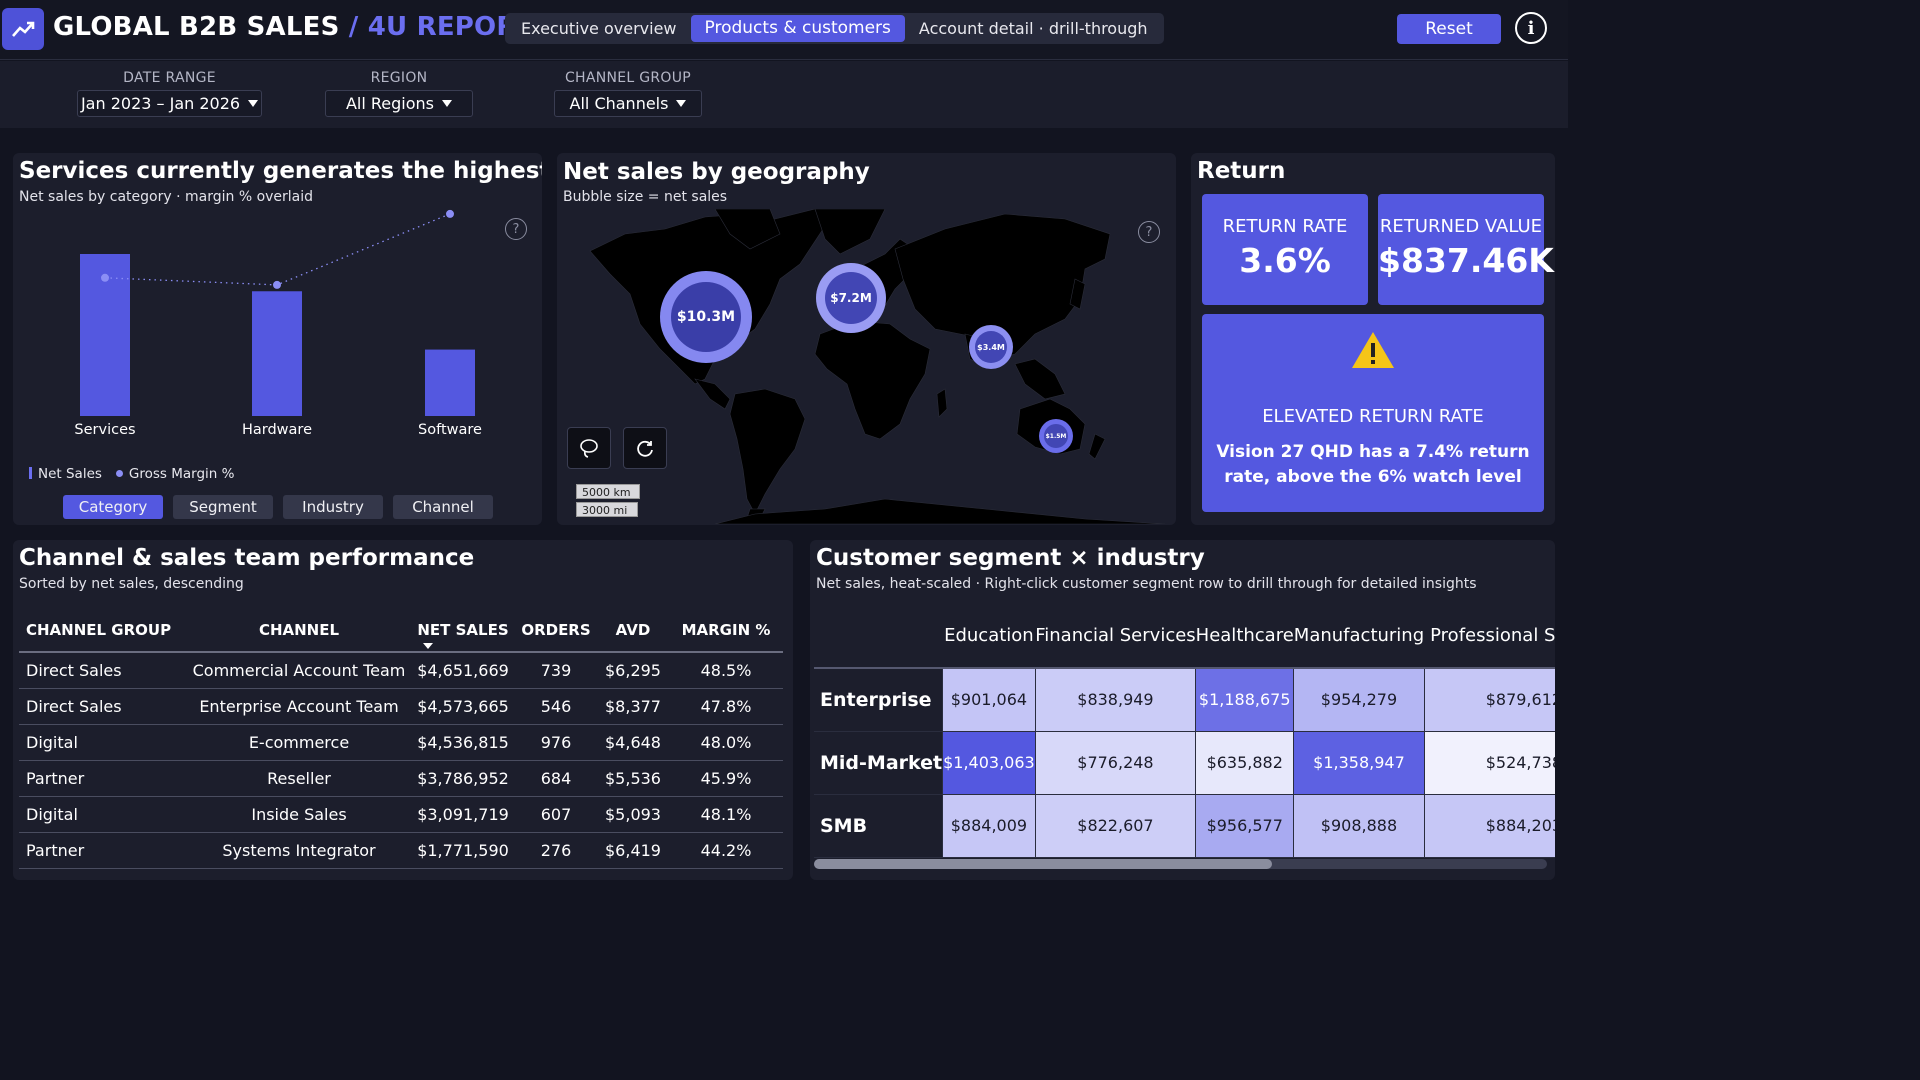 Image resolution: width=1920 pixels, height=1080 pixels. Describe the element at coordinates (556, 742) in the screenshot. I see `table-cell: 976` at that location.